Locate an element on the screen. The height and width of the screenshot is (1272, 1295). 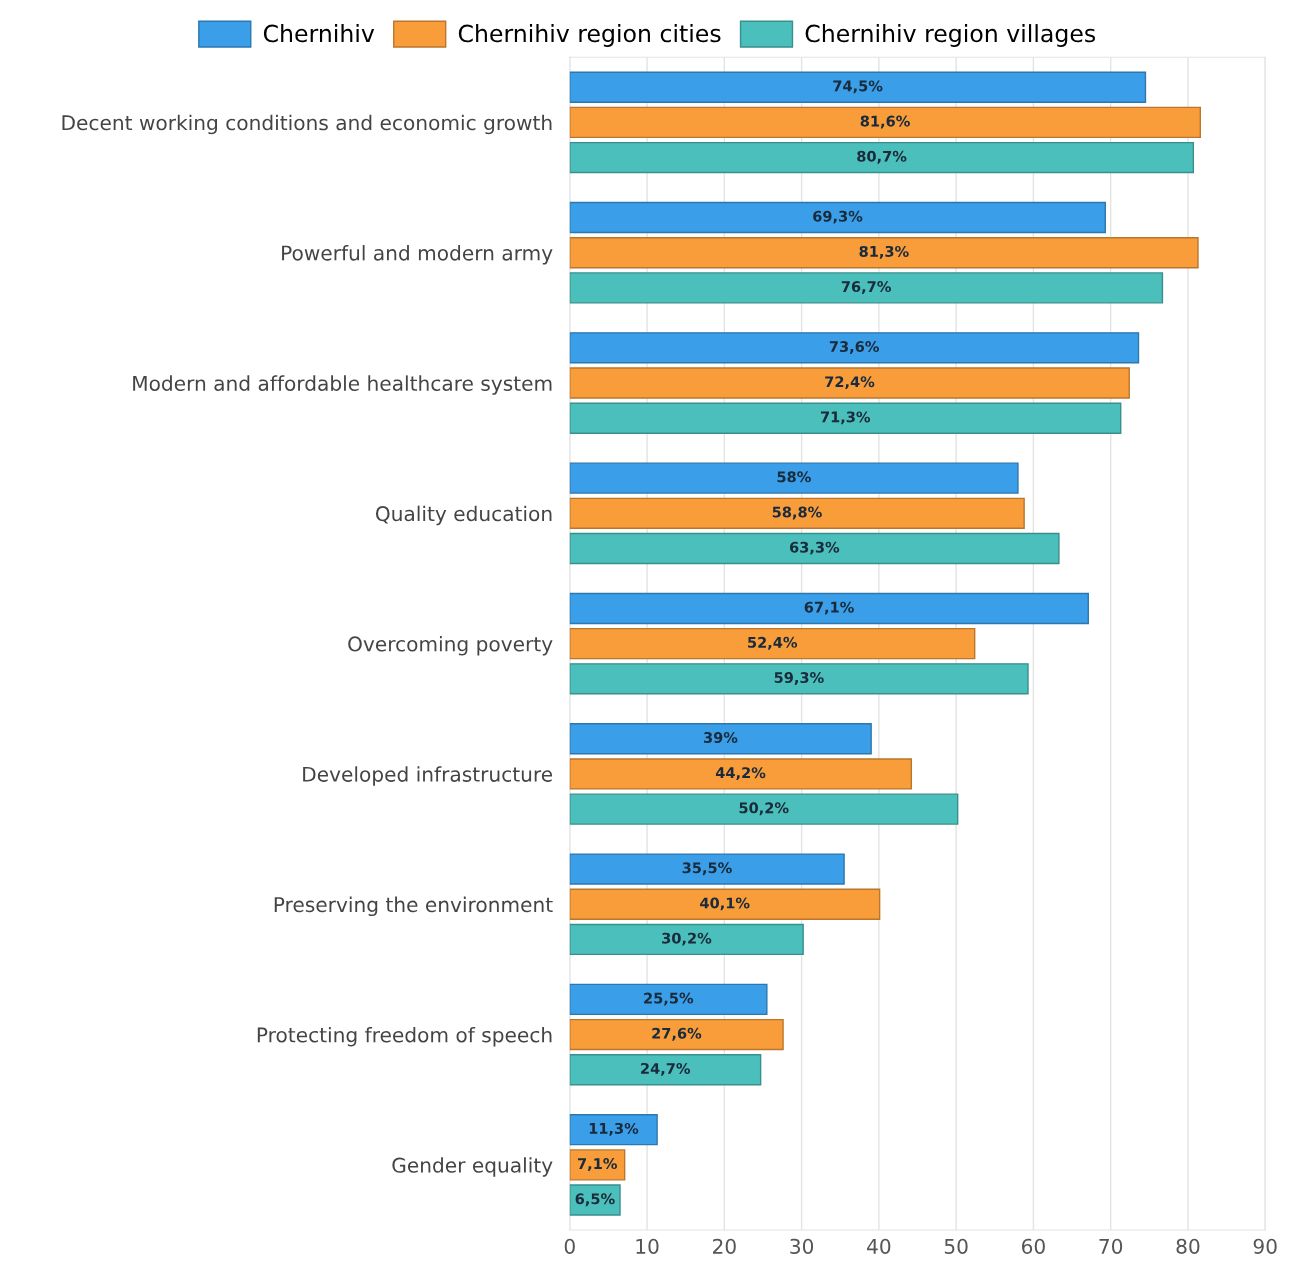
y-tick-label: Protecting freedom of speech is located at coordinates (404, 1036).